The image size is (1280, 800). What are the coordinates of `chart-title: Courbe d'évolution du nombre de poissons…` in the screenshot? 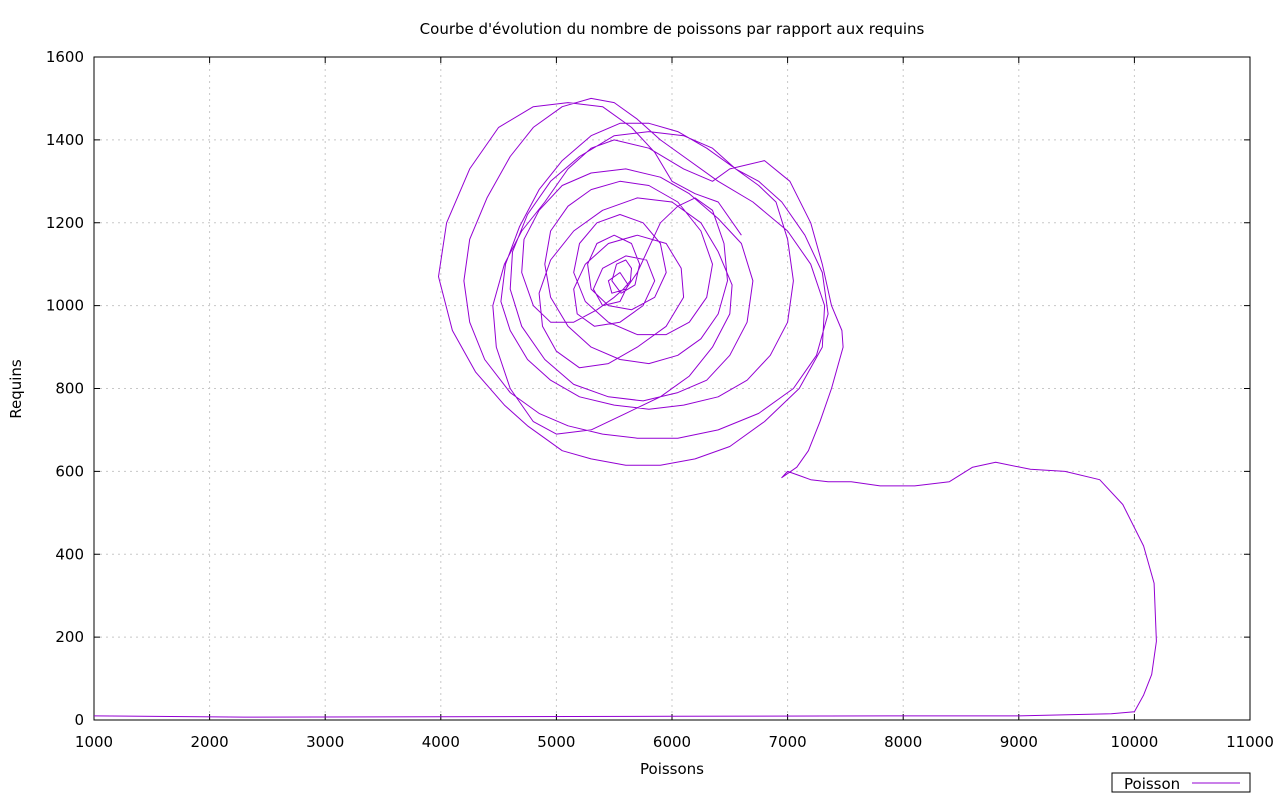 It's located at (672, 29).